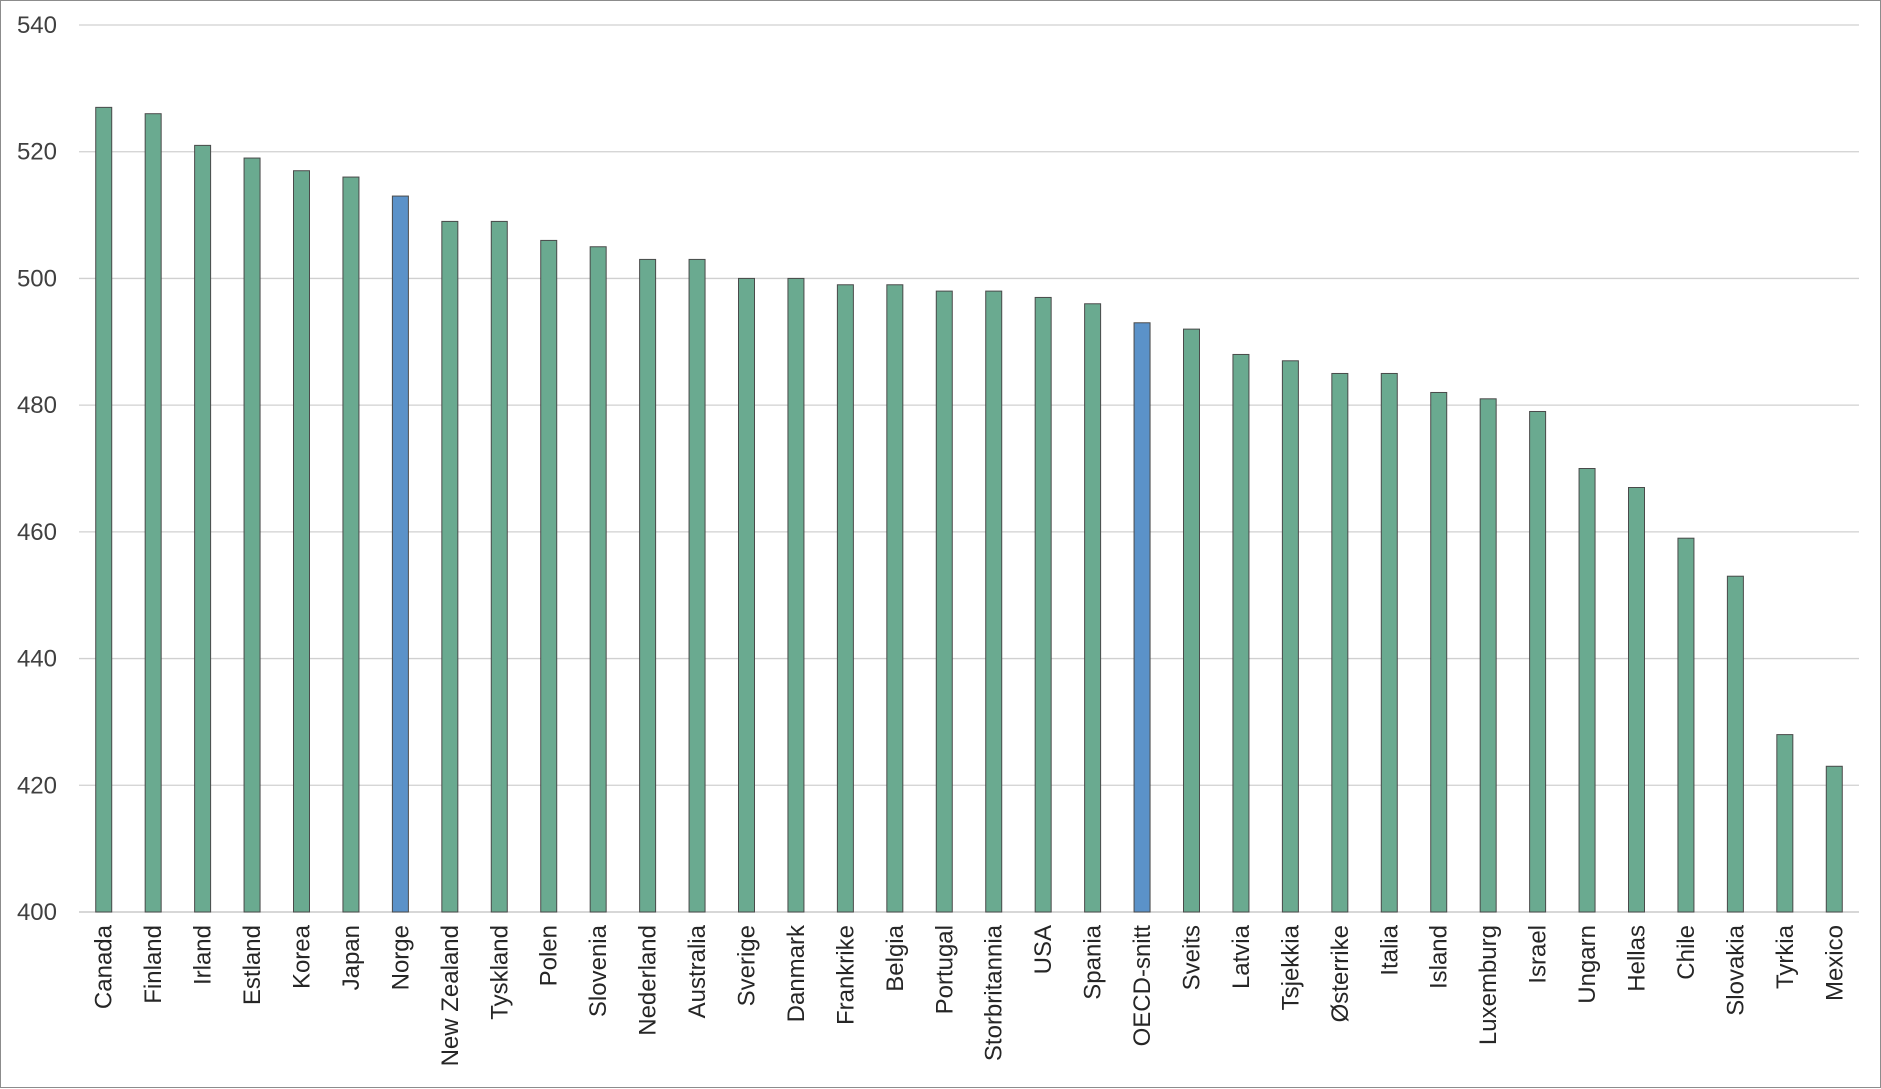  What do you see at coordinates (944, 601) in the screenshot?
I see `bar-portugal` at bounding box center [944, 601].